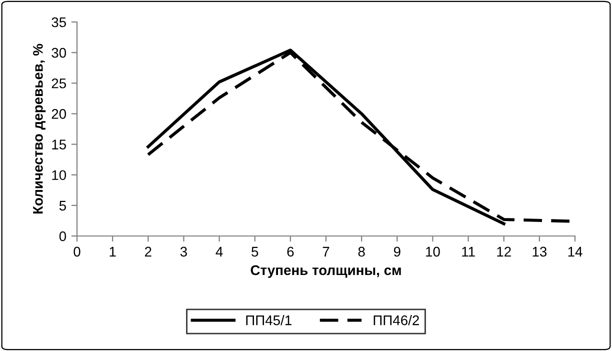  What do you see at coordinates (62, 236) in the screenshot?
I see `y-tick-label: 0` at bounding box center [62, 236].